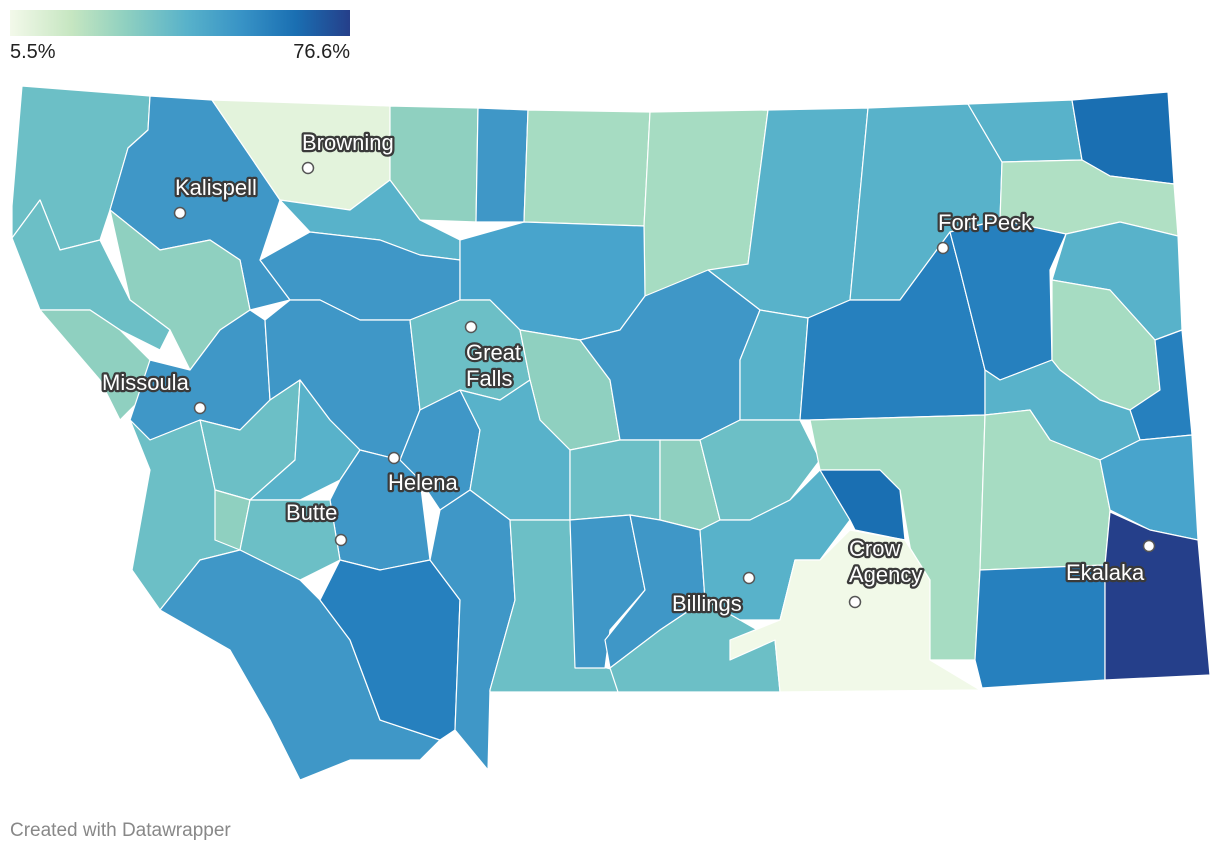  I want to click on city-marker: Helena, so click(423, 474).